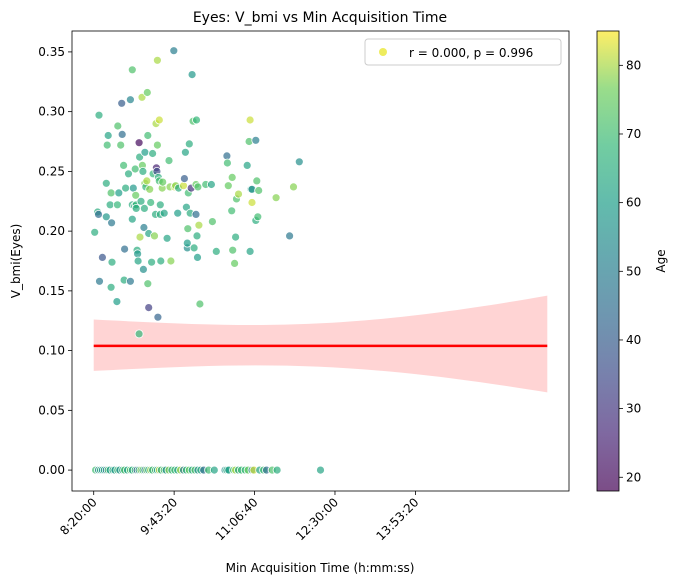  I want to click on chart-title: Eyes: V_bmi vs Min Acquisition Time, so click(320, 18).